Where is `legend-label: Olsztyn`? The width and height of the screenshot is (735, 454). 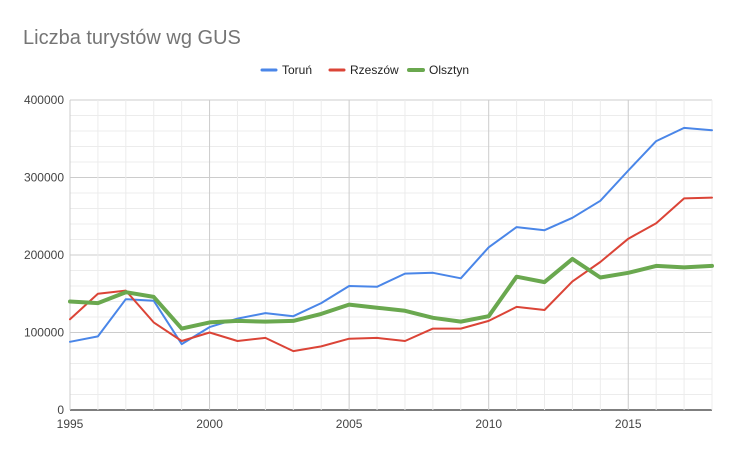
legend-label: Olsztyn is located at coordinates (449, 70).